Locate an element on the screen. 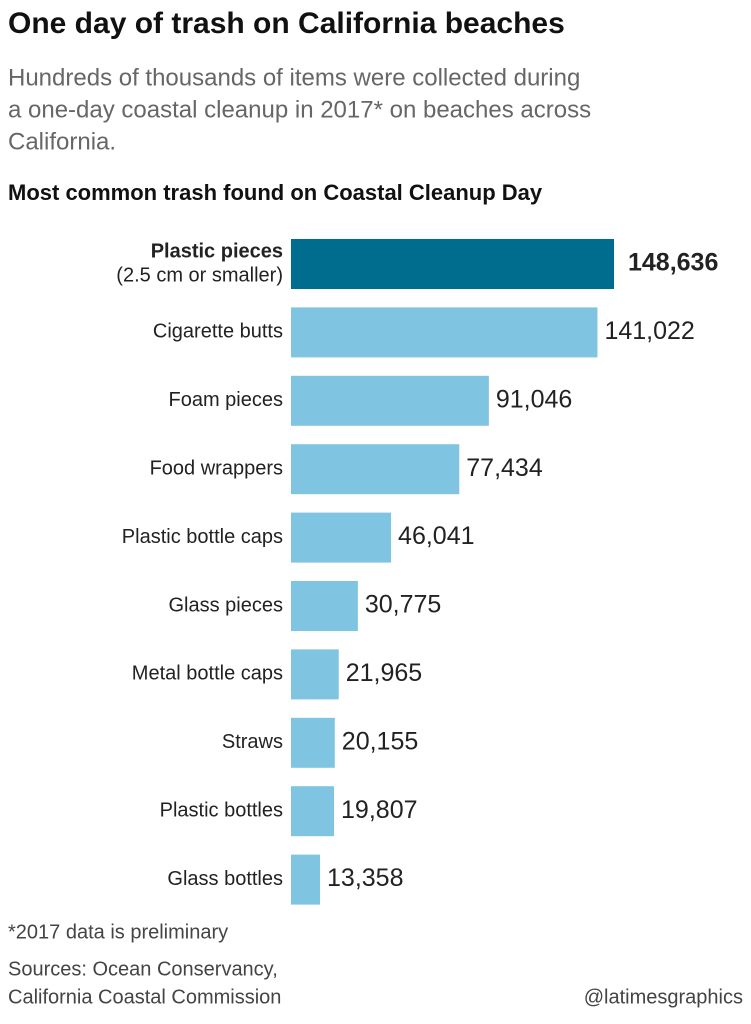 The image size is (751, 1024). chart-title: One day of trash on California beaches is located at coordinates (286, 23).